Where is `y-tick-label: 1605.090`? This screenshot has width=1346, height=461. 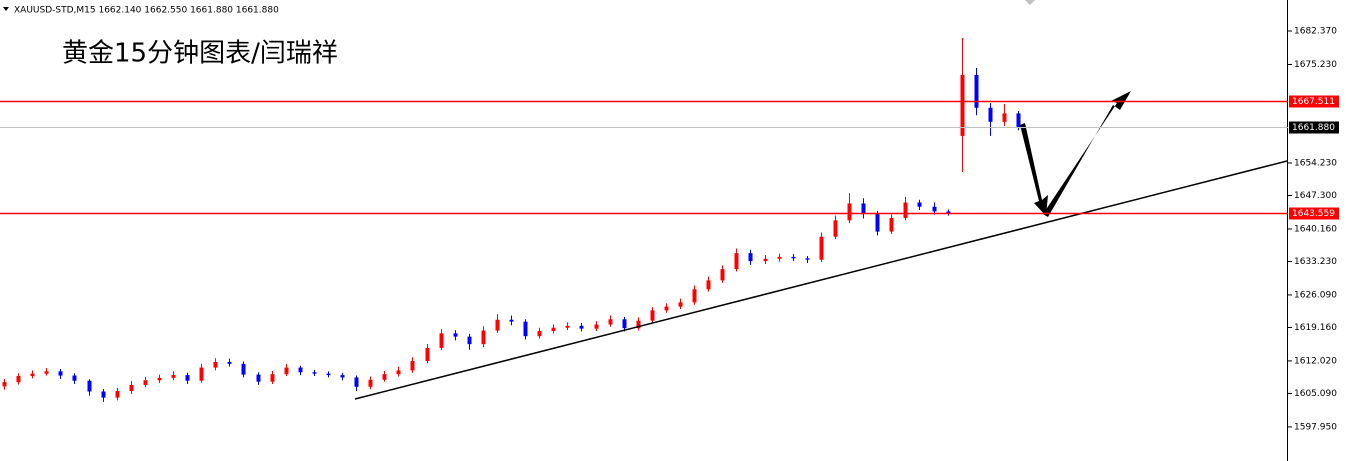
y-tick-label: 1605.090 is located at coordinates (1315, 394).